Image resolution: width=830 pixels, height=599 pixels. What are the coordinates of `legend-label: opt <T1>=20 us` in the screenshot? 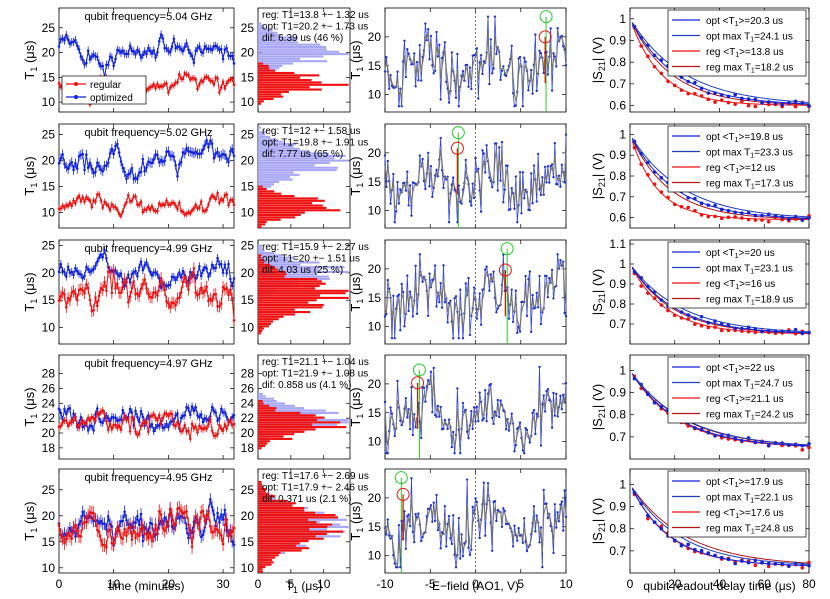 It's located at (740, 254).